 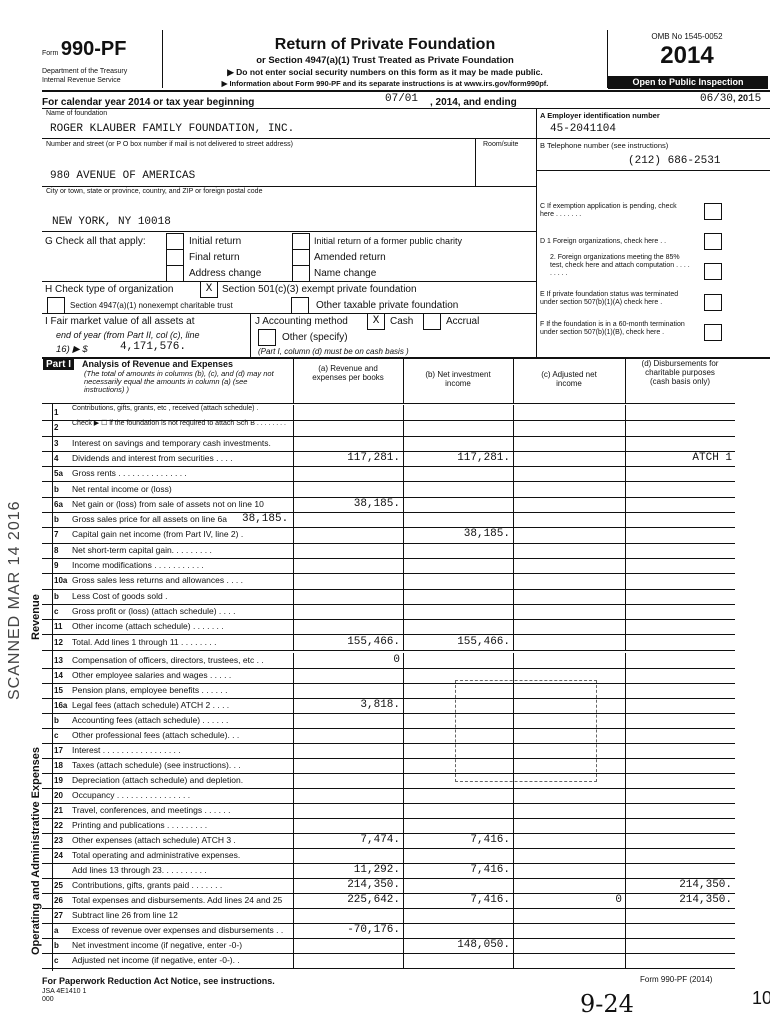 What do you see at coordinates (713, 271) in the screenshot?
I see `d2-checkbox` at bounding box center [713, 271].